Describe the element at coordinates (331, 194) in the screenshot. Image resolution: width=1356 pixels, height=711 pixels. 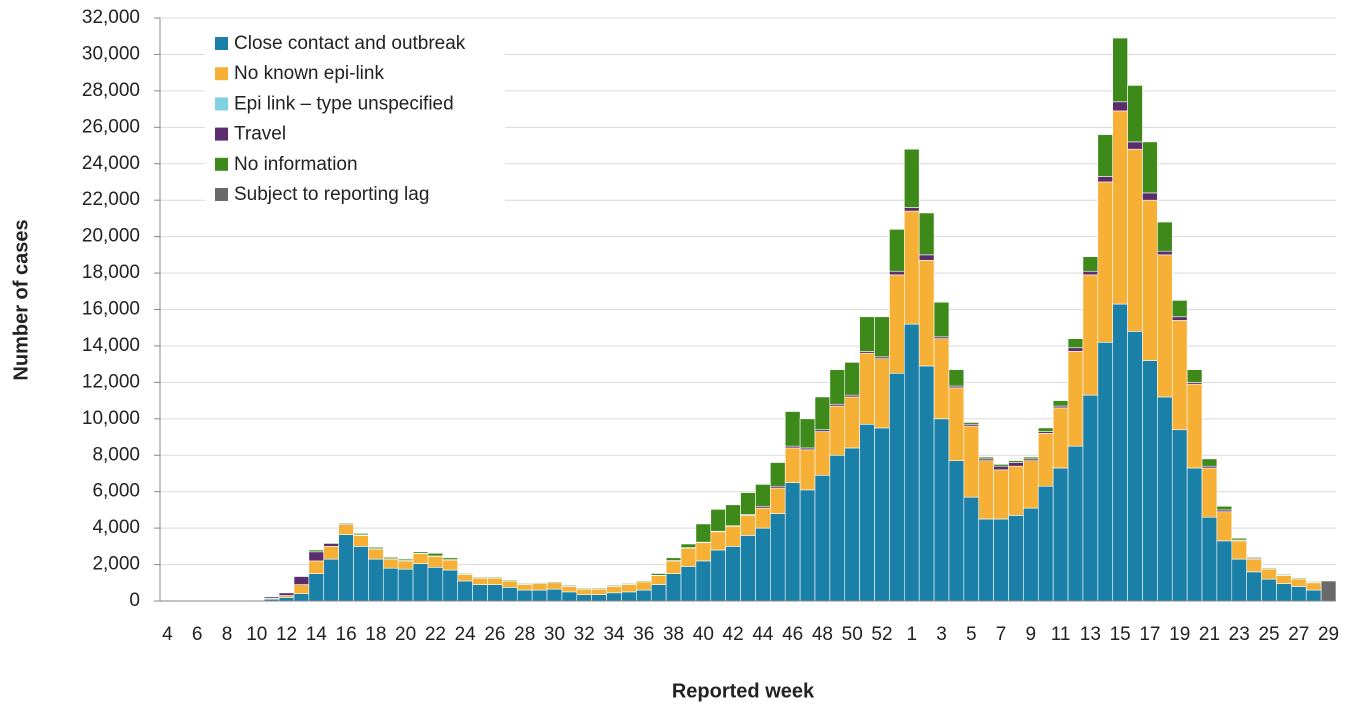
I see `legend-label: Subject to reporting lag` at that location.